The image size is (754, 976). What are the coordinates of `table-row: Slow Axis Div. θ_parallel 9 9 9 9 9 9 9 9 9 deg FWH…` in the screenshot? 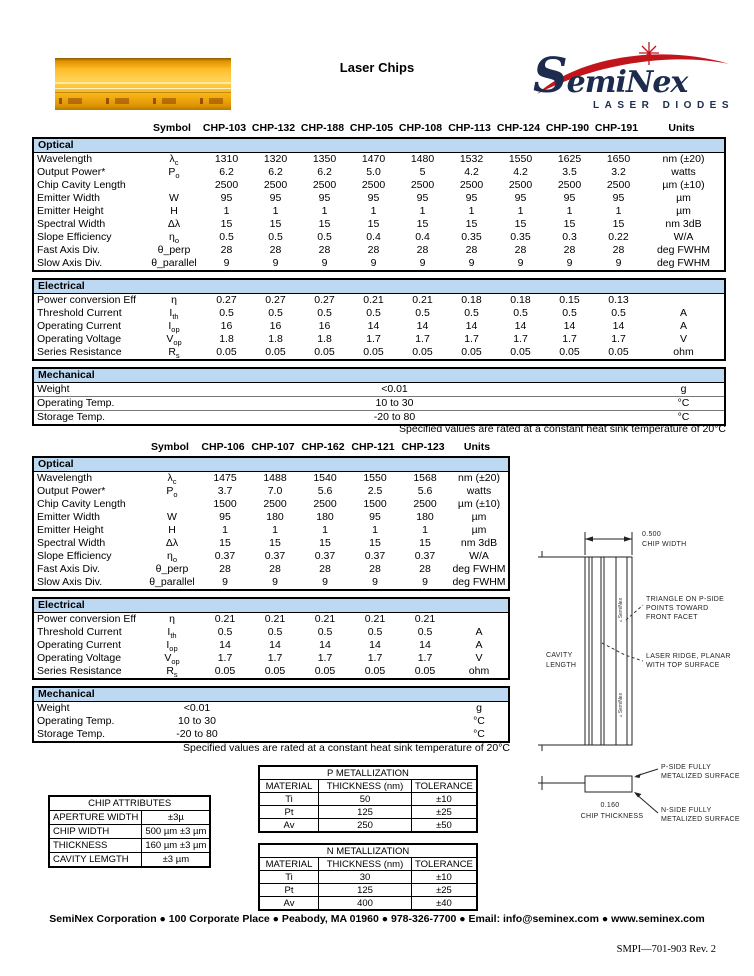 It's located at (379, 263).